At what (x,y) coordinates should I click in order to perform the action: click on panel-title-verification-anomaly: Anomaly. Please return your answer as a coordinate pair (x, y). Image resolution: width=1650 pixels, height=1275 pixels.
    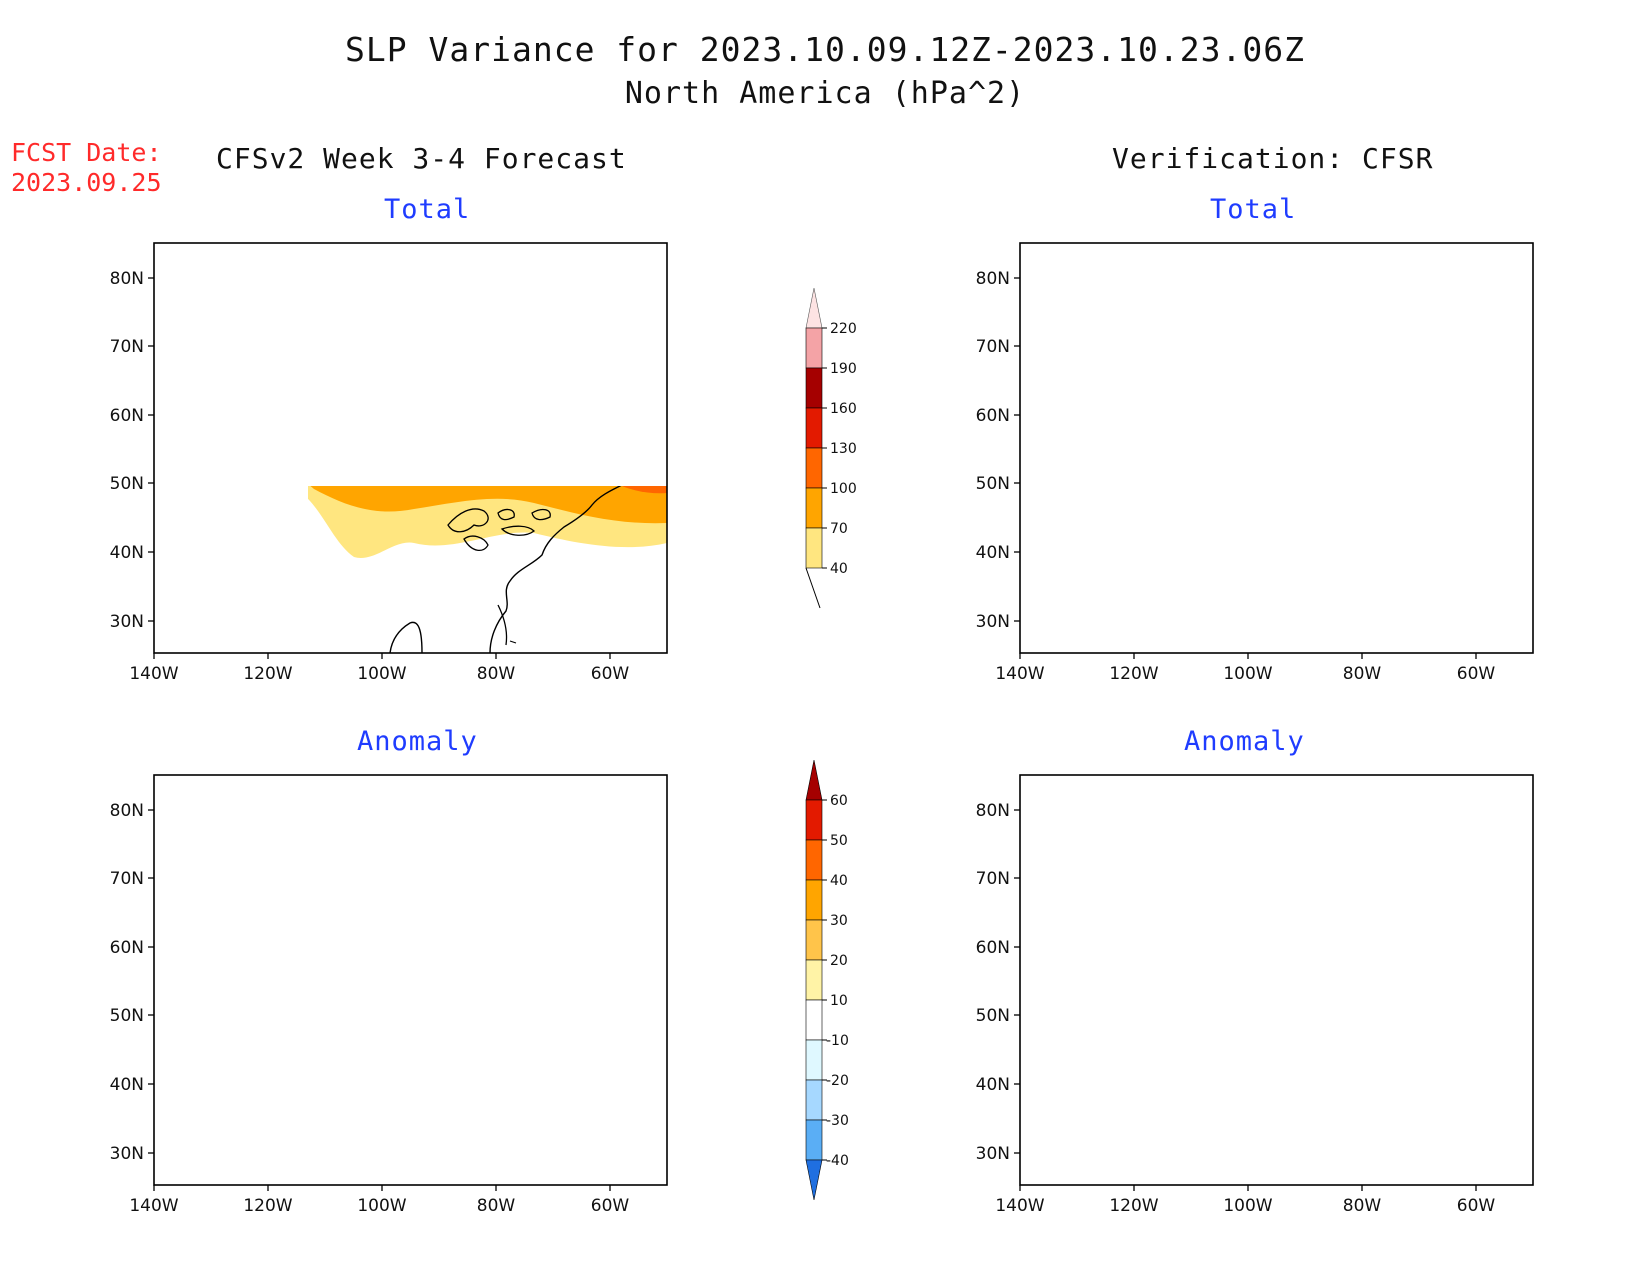
    Looking at the image, I should click on (1244, 741).